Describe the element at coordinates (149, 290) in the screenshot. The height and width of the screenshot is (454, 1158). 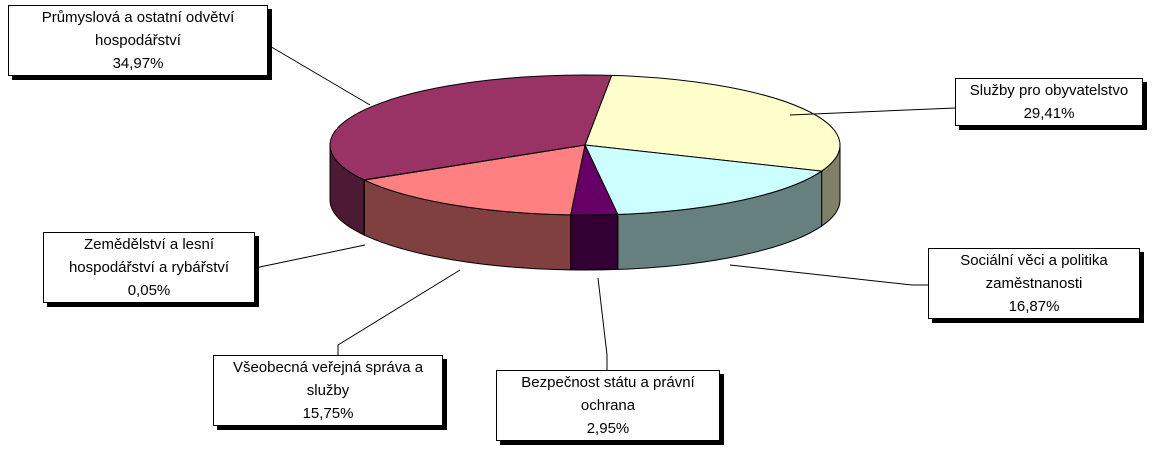
I see `value-label: 0,05%` at that location.